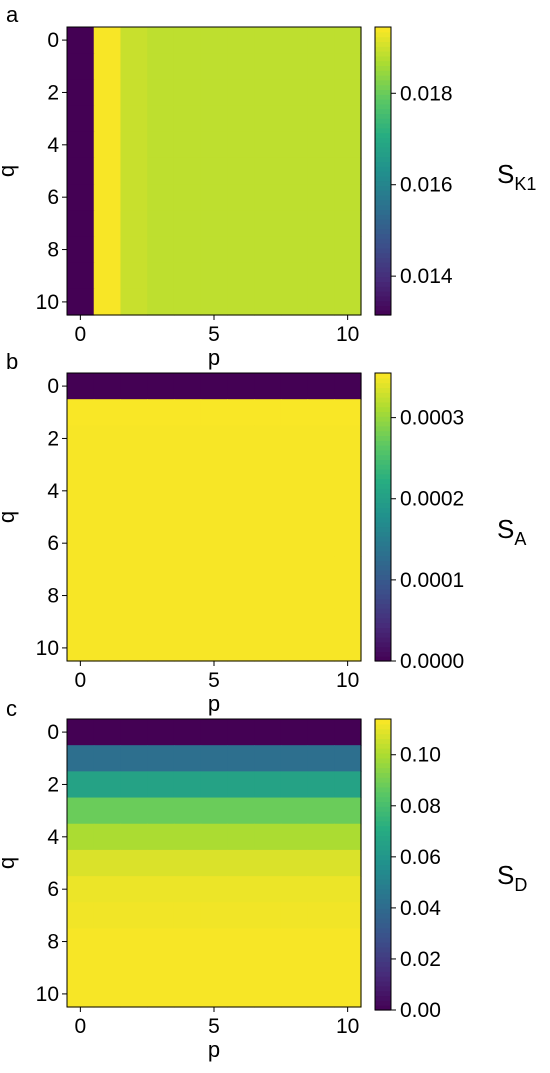 This screenshot has height=1073, width=550. What do you see at coordinates (520, 539) in the screenshot?
I see `colorbar-label-sub: A` at bounding box center [520, 539].